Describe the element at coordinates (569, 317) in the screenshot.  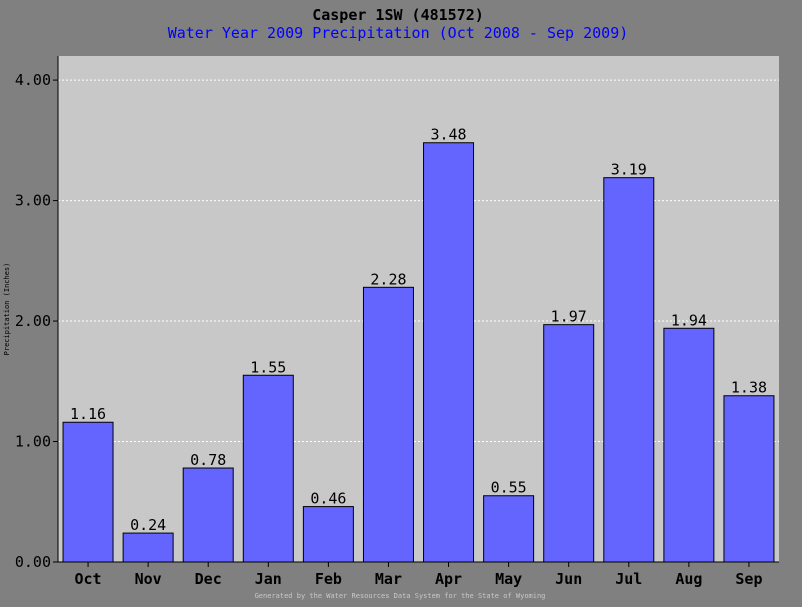
I see `value-label-jun: 1.97` at that location.